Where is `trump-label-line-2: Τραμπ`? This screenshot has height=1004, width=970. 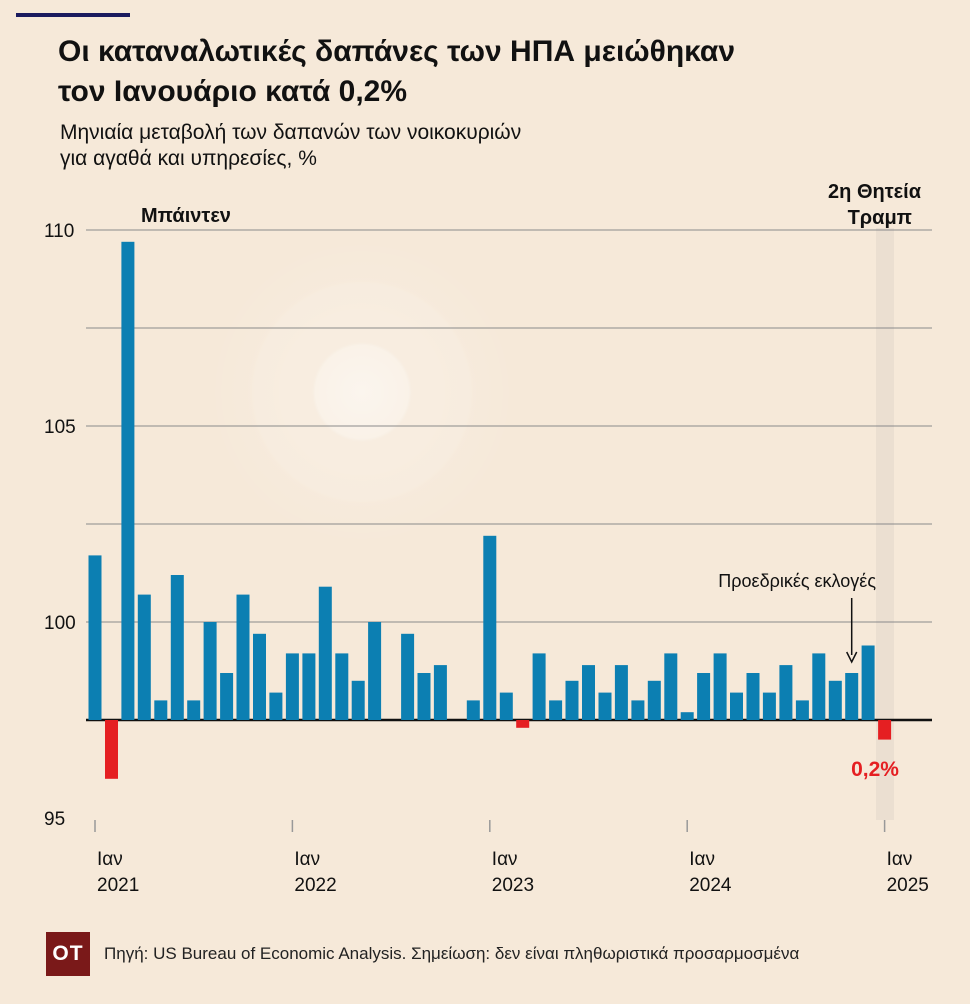 trump-label-line-2: Τραμπ is located at coordinates (880, 218).